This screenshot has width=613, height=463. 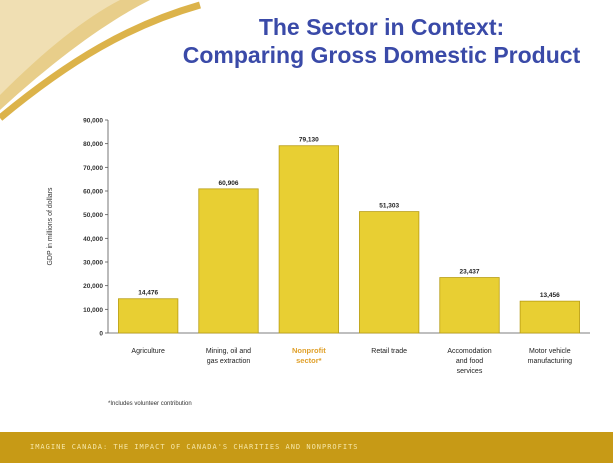 What do you see at coordinates (93, 192) in the screenshot?
I see `y-tick-label: 60,000` at bounding box center [93, 192].